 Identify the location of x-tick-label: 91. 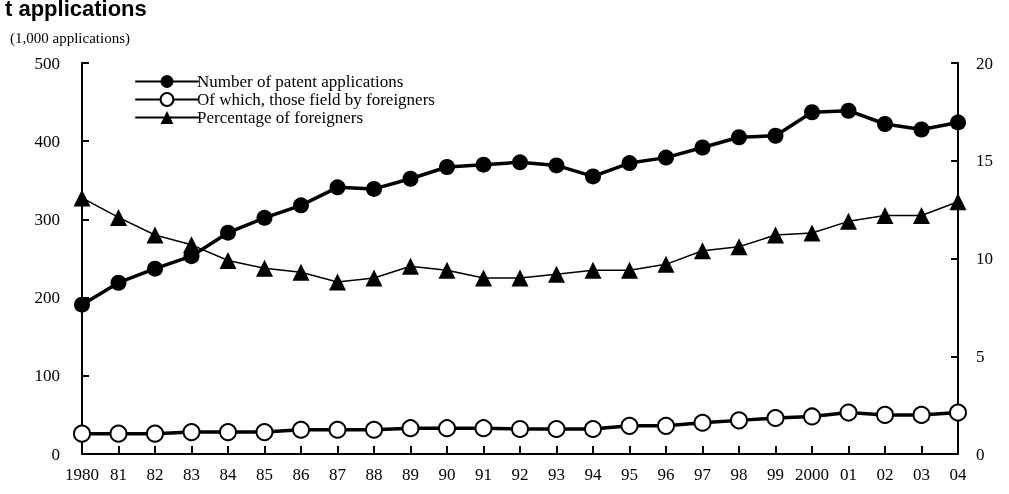
(483, 474).